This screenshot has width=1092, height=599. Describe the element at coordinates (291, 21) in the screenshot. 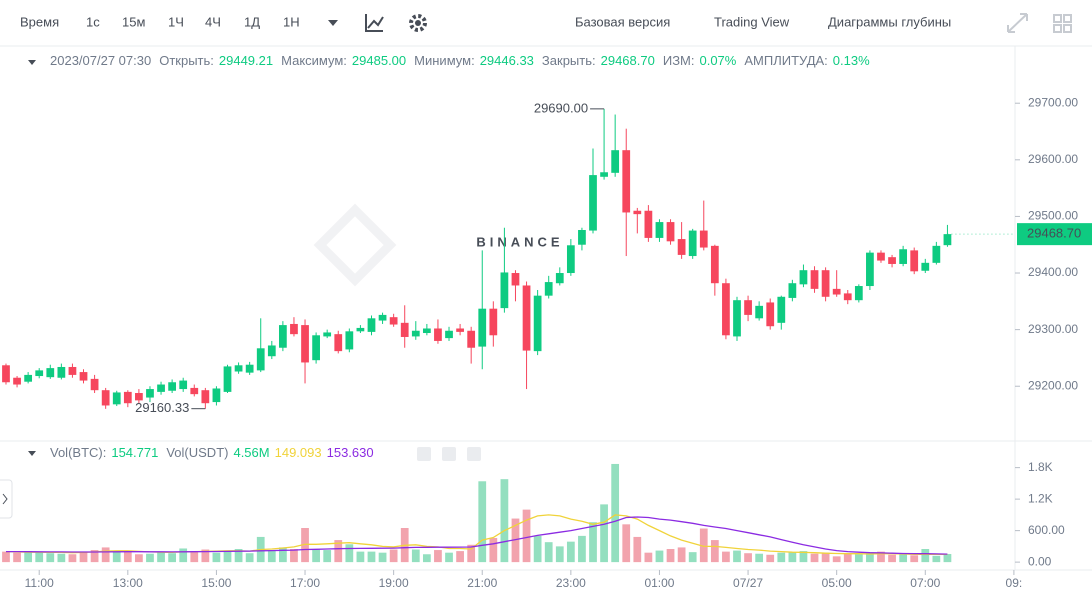

I see `interval-button: 1Н` at that location.